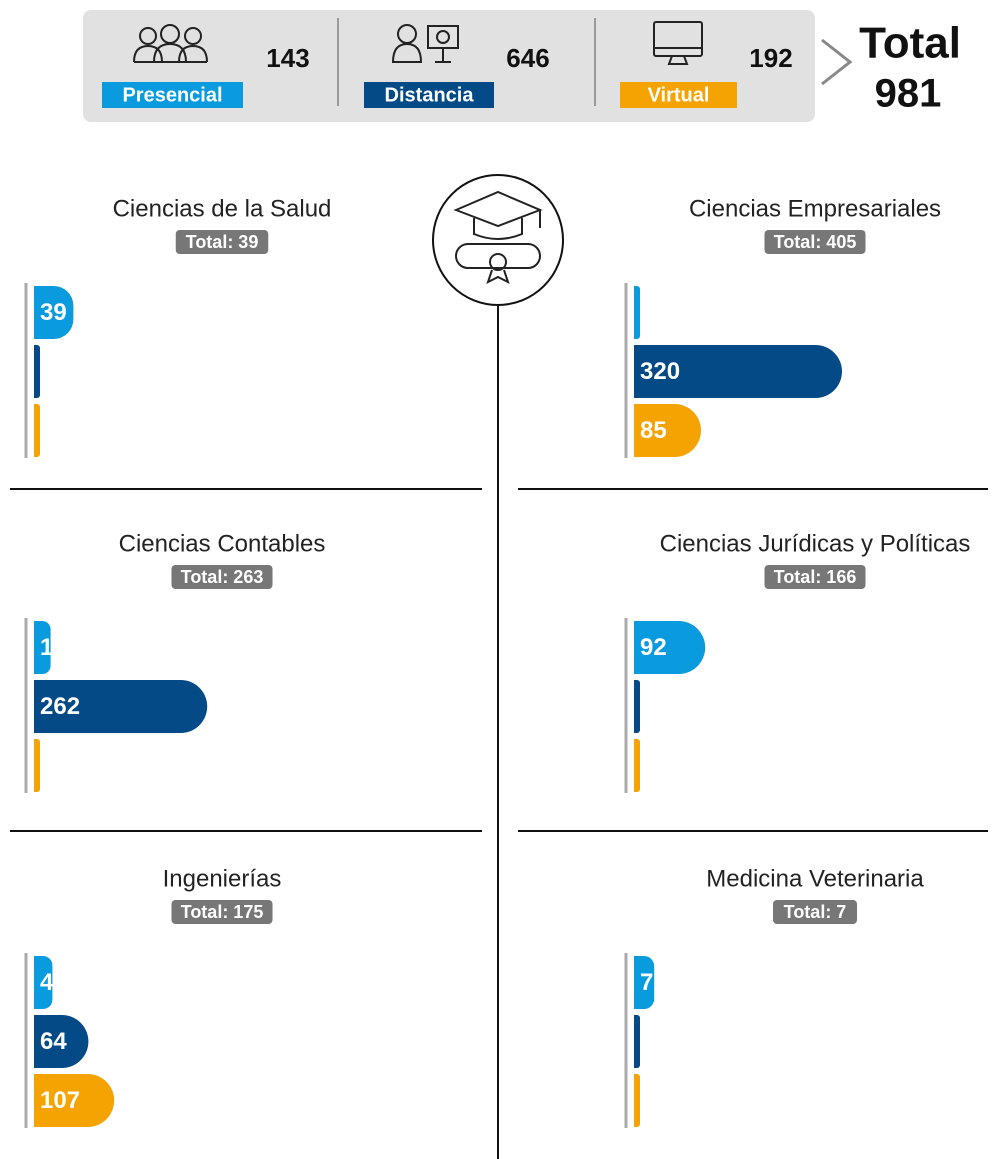 This screenshot has height=1159, width=1000. I want to click on faculty-total: Total: 263, so click(222, 577).